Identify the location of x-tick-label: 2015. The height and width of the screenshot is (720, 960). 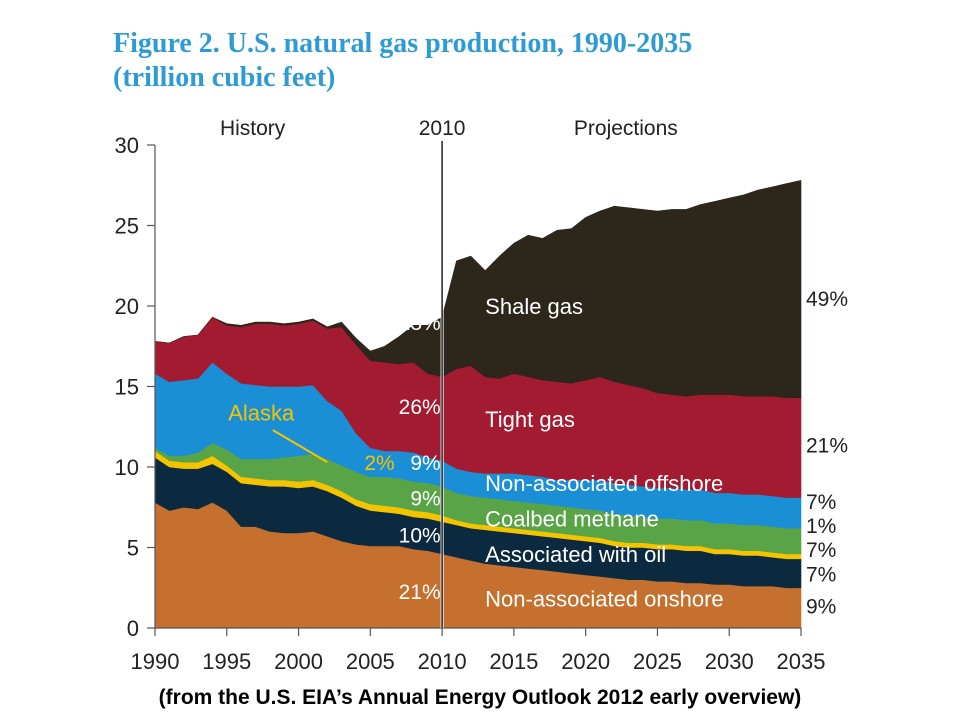
(513, 661).